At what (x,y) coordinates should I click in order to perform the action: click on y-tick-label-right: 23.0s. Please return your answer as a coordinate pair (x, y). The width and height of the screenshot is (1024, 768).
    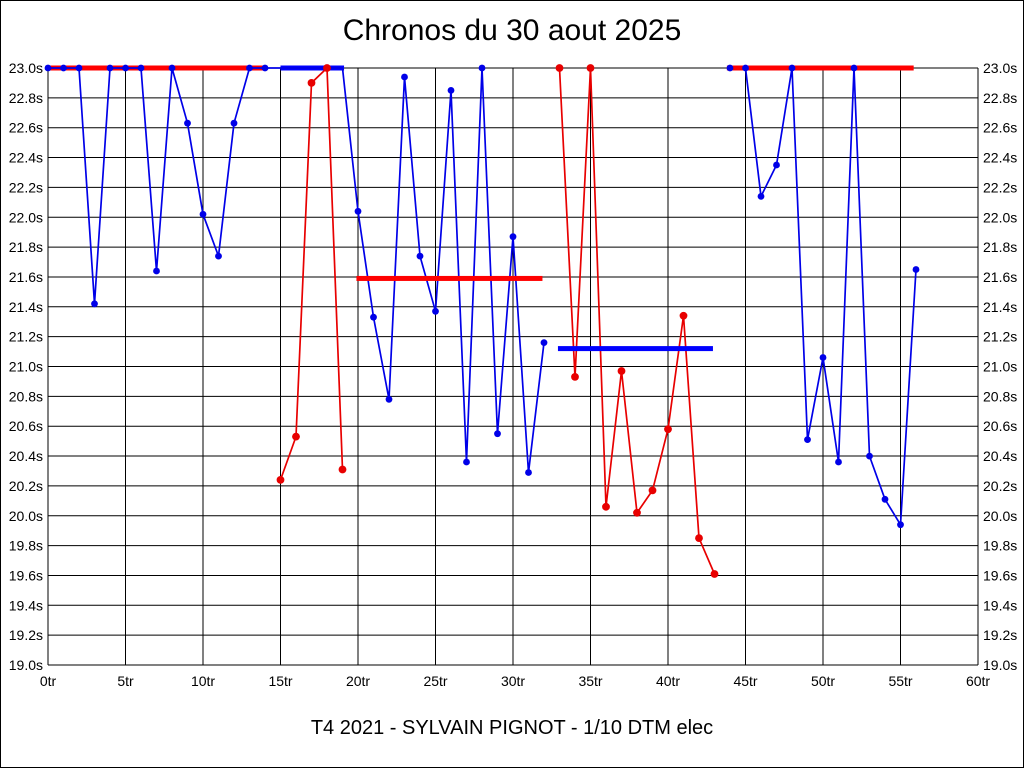
    Looking at the image, I should click on (1000, 68).